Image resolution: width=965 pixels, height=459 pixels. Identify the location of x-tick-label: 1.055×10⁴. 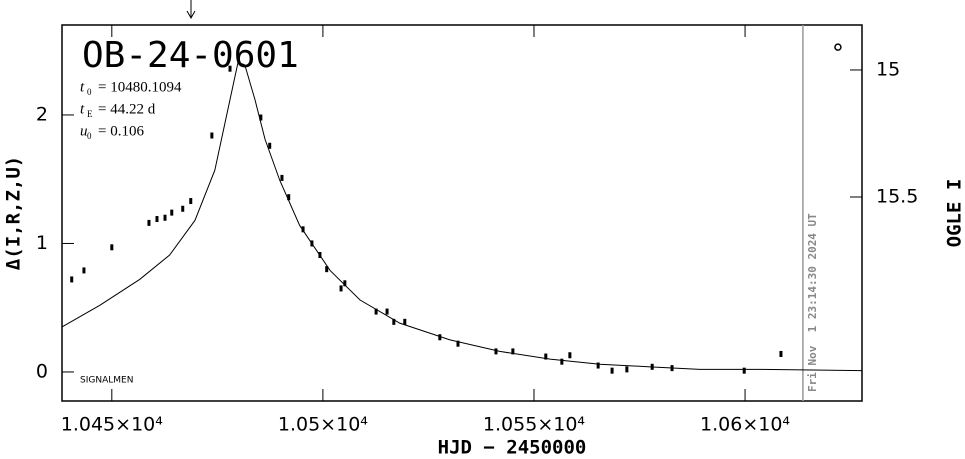
(534, 425).